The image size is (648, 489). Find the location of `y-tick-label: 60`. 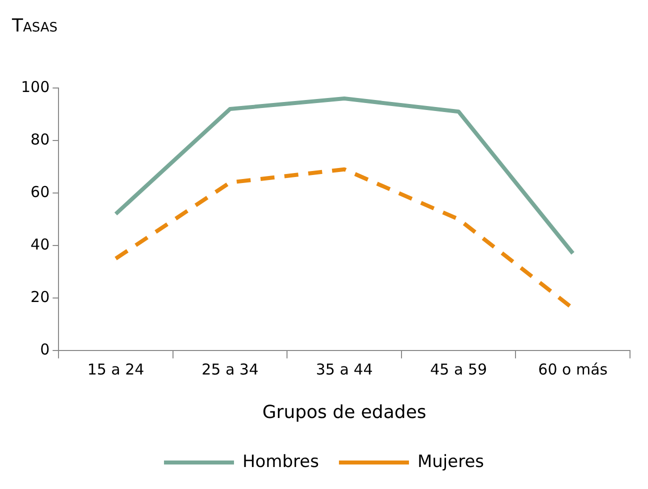

y-tick-label: 60 is located at coordinates (40, 191).